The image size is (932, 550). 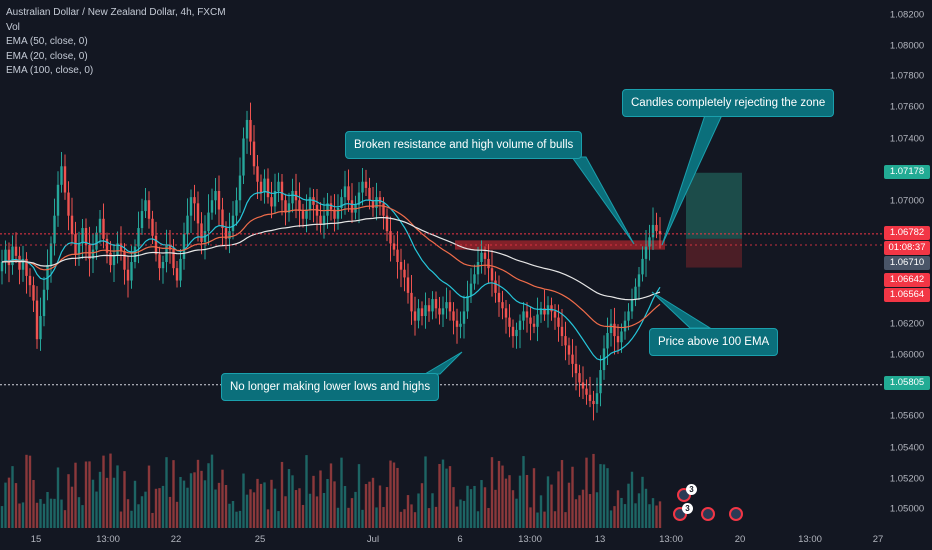 What do you see at coordinates (373, 539) in the screenshot?
I see `time-tick-label: Jul` at bounding box center [373, 539].